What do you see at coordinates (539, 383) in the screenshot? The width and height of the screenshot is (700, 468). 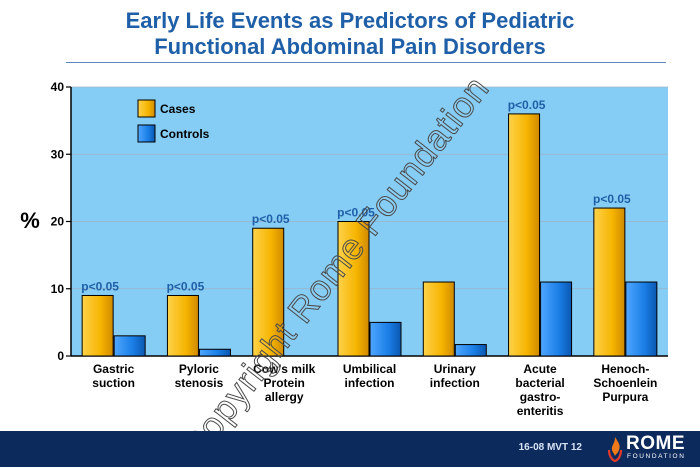 I see `x-tick-label: bacterial` at bounding box center [539, 383].